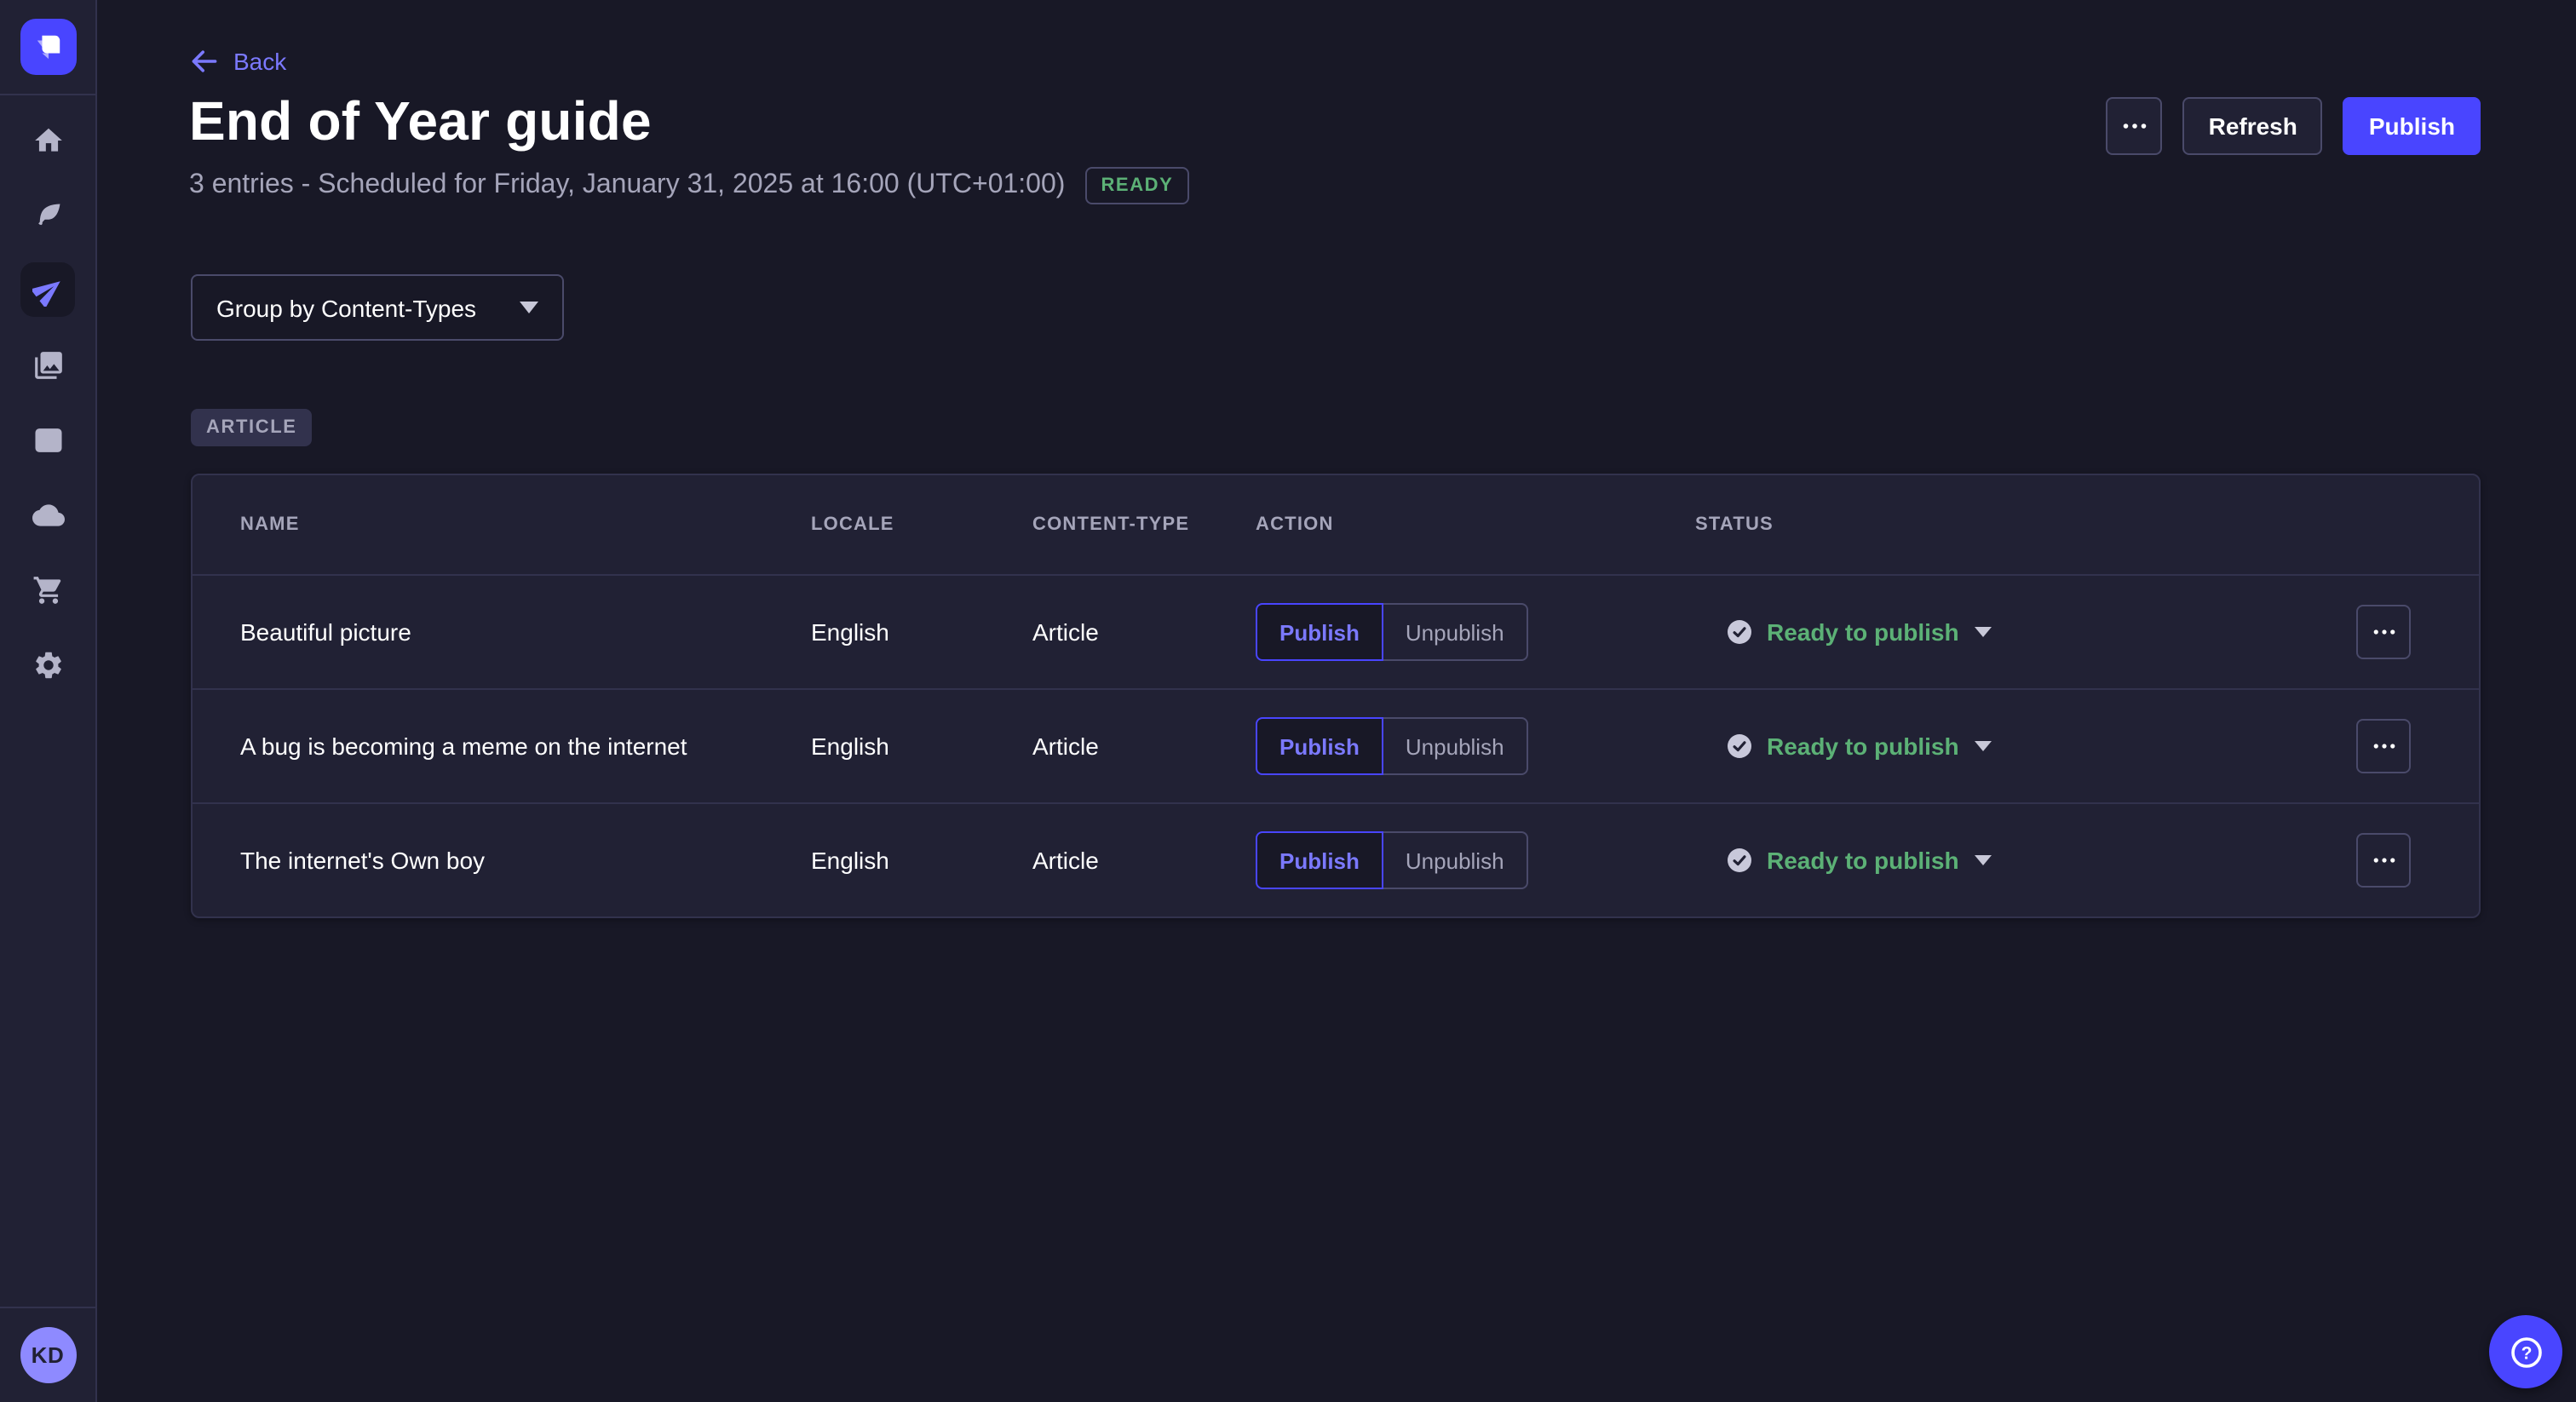  Describe the element at coordinates (2253, 126) in the screenshot. I see `refresh-button: Refresh` at that location.